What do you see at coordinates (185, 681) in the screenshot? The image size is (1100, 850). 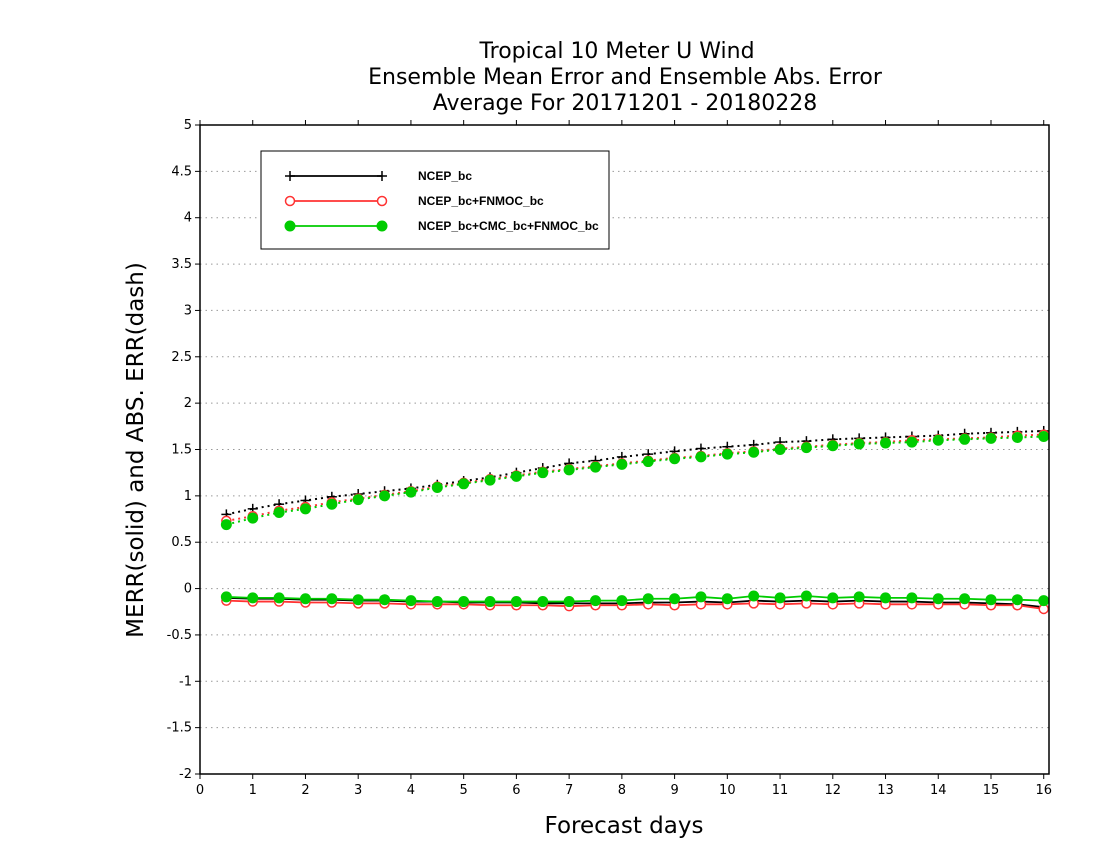 I see `y-tick-label: -1` at bounding box center [185, 681].